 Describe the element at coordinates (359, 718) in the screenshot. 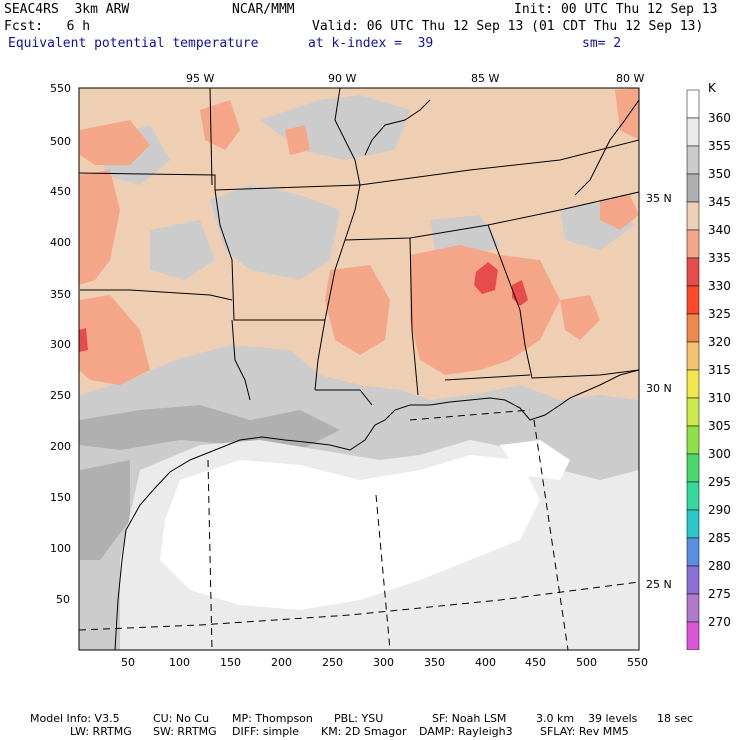

I see `footer-pbl: PBL: YSU` at that location.